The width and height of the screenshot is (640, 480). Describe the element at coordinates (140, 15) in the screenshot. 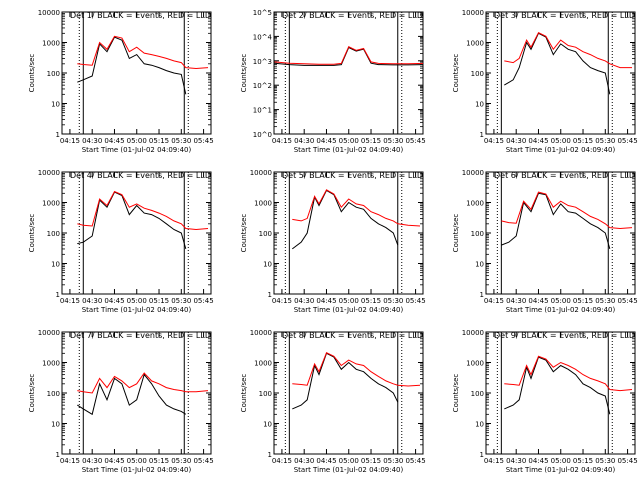

I see `panel-title: Det 1/ BLACK = Events, RED = LLD` at that location.